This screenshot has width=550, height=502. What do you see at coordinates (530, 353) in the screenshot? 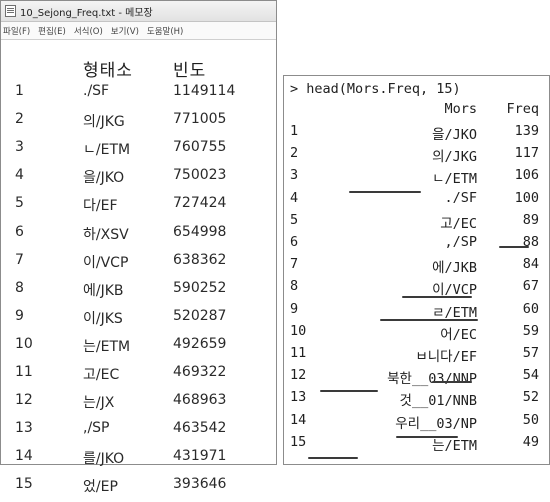
I see `row-freq: 57` at bounding box center [530, 353].